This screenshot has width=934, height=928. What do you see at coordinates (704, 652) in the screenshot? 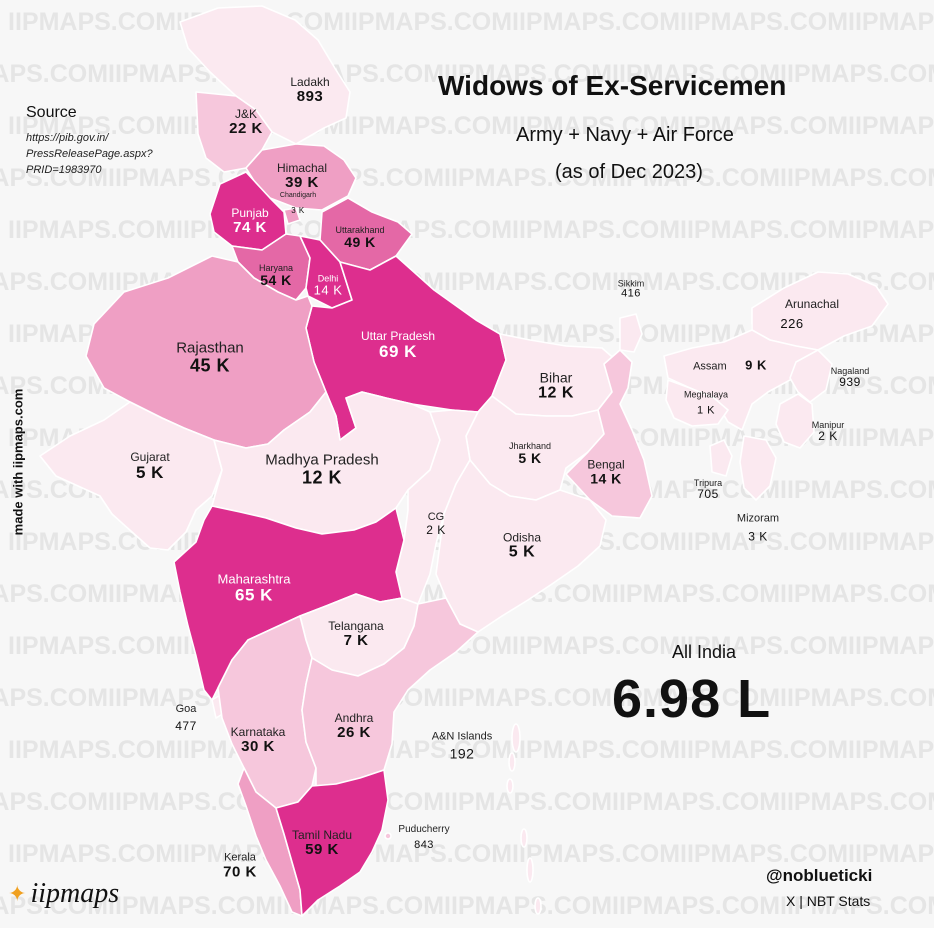
I see `all-india-label: All India` at bounding box center [704, 652].